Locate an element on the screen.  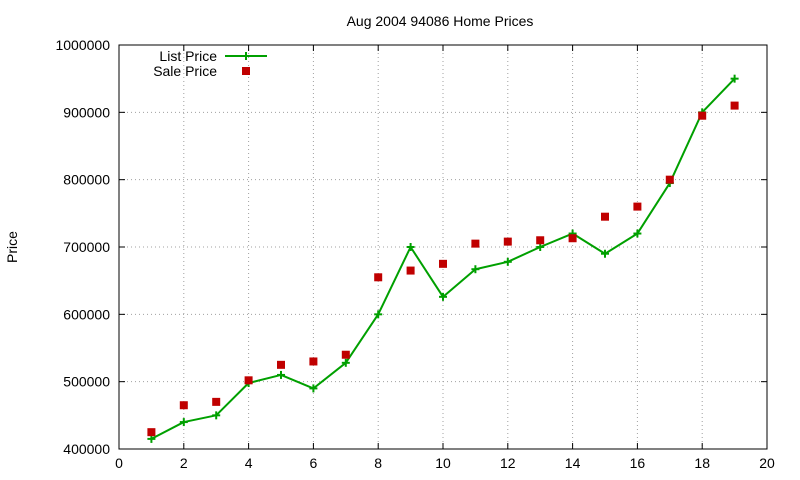
legend-square-marker is located at coordinates (246, 71).